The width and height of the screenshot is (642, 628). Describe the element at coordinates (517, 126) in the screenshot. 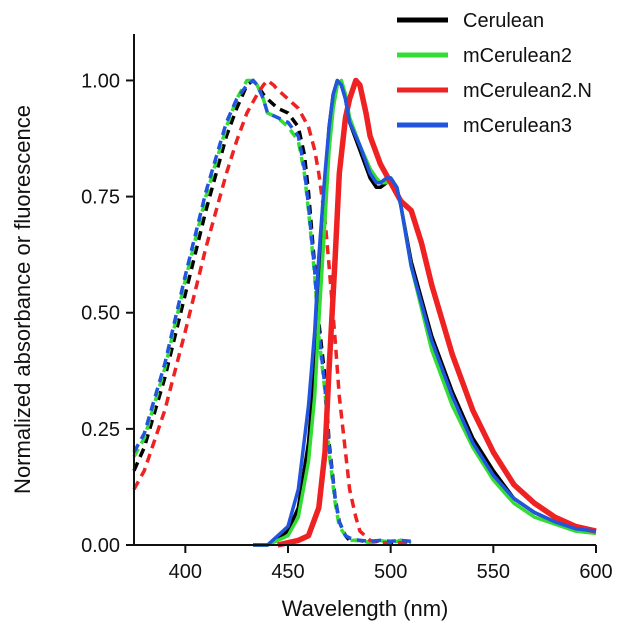

I see `legend-label-mcerulean3: mCerulean3` at that location.